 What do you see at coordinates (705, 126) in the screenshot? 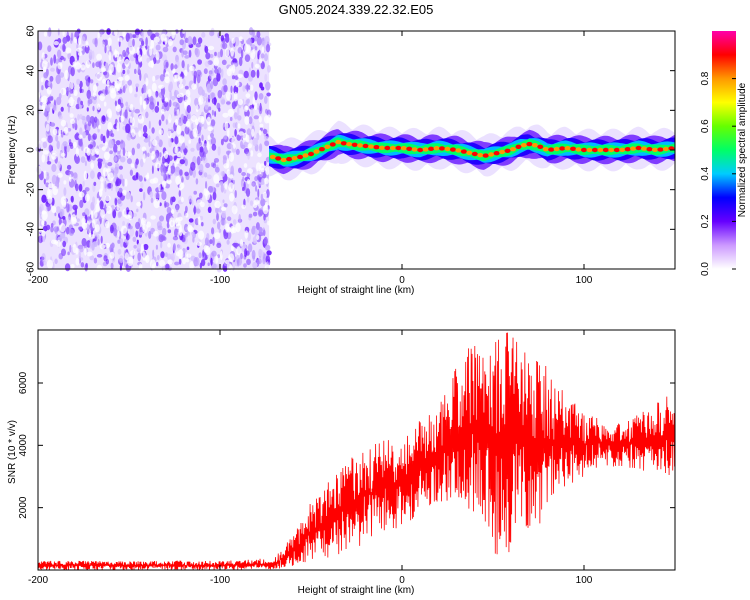
I see `colorbar-tick-label: 0.6` at bounding box center [705, 126].